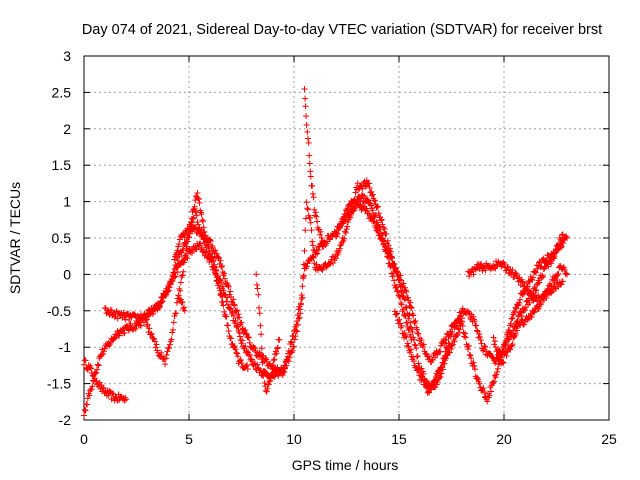 The image size is (640, 480). Describe the element at coordinates (105, 380) in the screenshot. I see `series-track-a` at that location.